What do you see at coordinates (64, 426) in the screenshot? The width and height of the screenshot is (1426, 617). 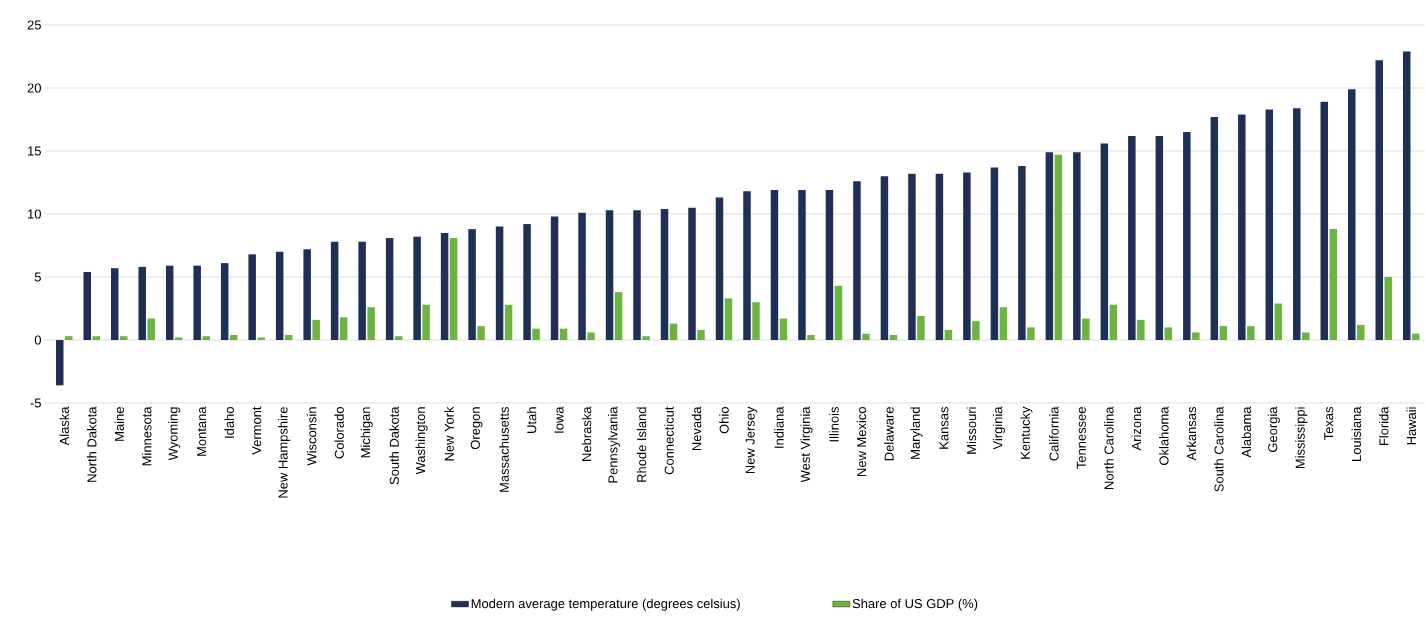 I see `x-tick-label: Alaska` at bounding box center [64, 426].